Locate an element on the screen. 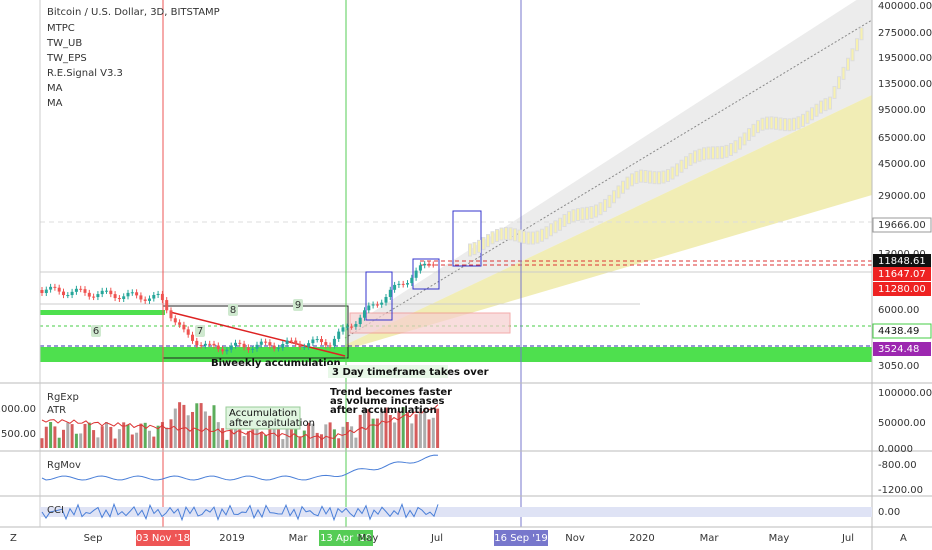 Image resolution: width=932 pixels, height=550 pixels. box is located at coordinates (467, 238).